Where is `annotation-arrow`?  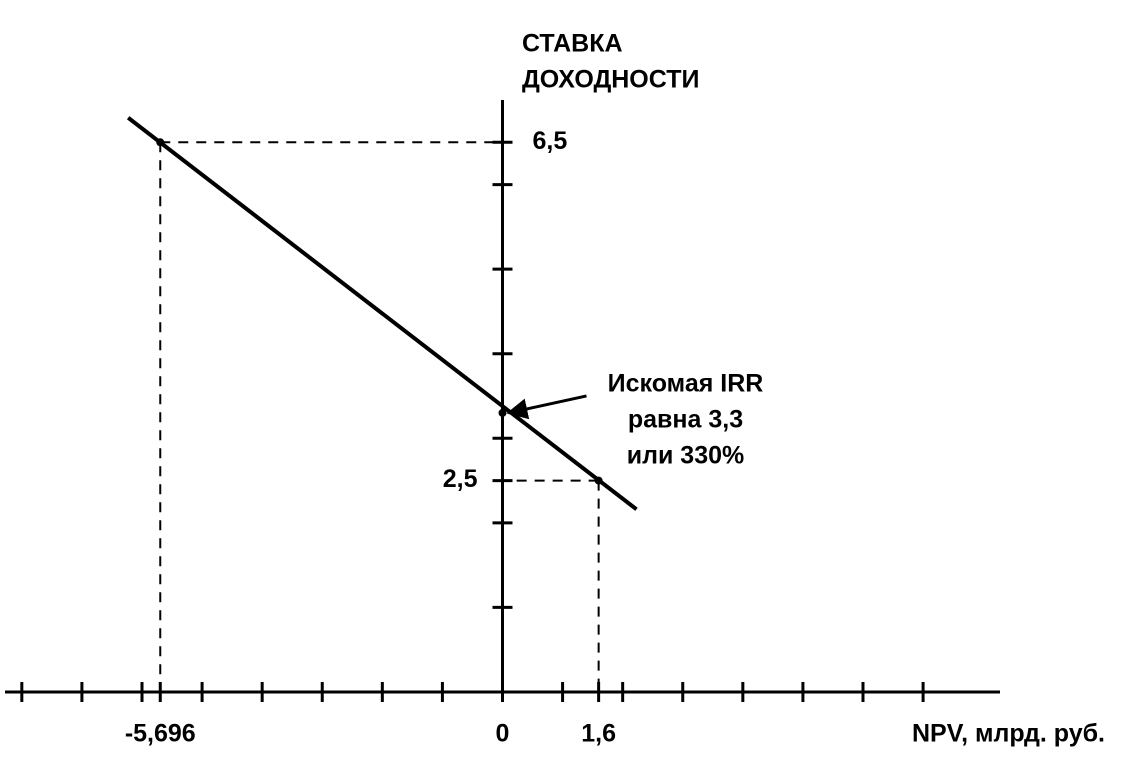 annotation-arrow is located at coordinates (546, 407).